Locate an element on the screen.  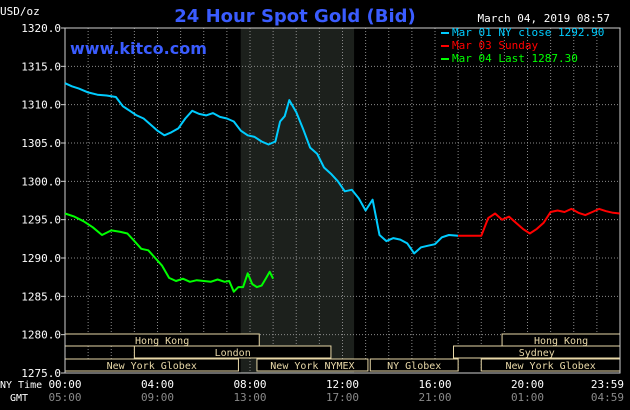
session-label: Sydney is located at coordinates (537, 353).